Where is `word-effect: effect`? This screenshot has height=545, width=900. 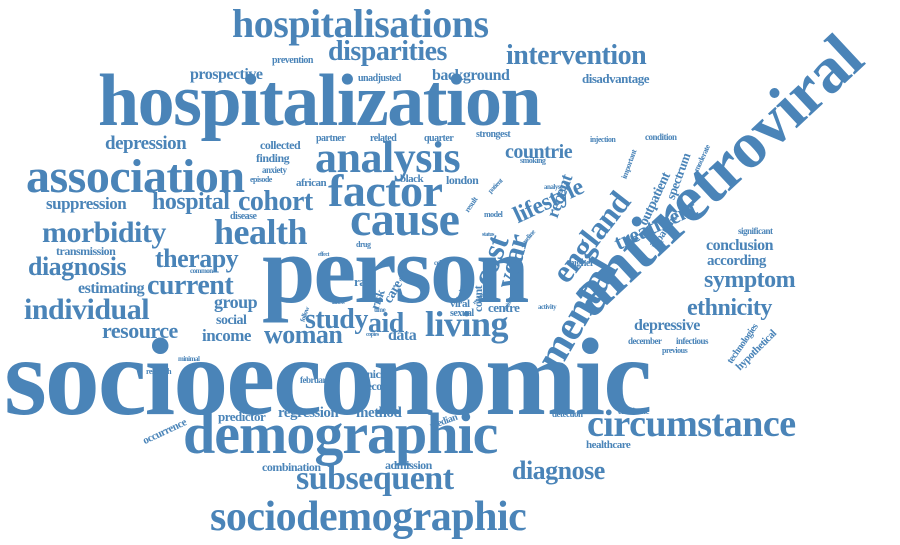
word-effect: effect is located at coordinates (323, 255).